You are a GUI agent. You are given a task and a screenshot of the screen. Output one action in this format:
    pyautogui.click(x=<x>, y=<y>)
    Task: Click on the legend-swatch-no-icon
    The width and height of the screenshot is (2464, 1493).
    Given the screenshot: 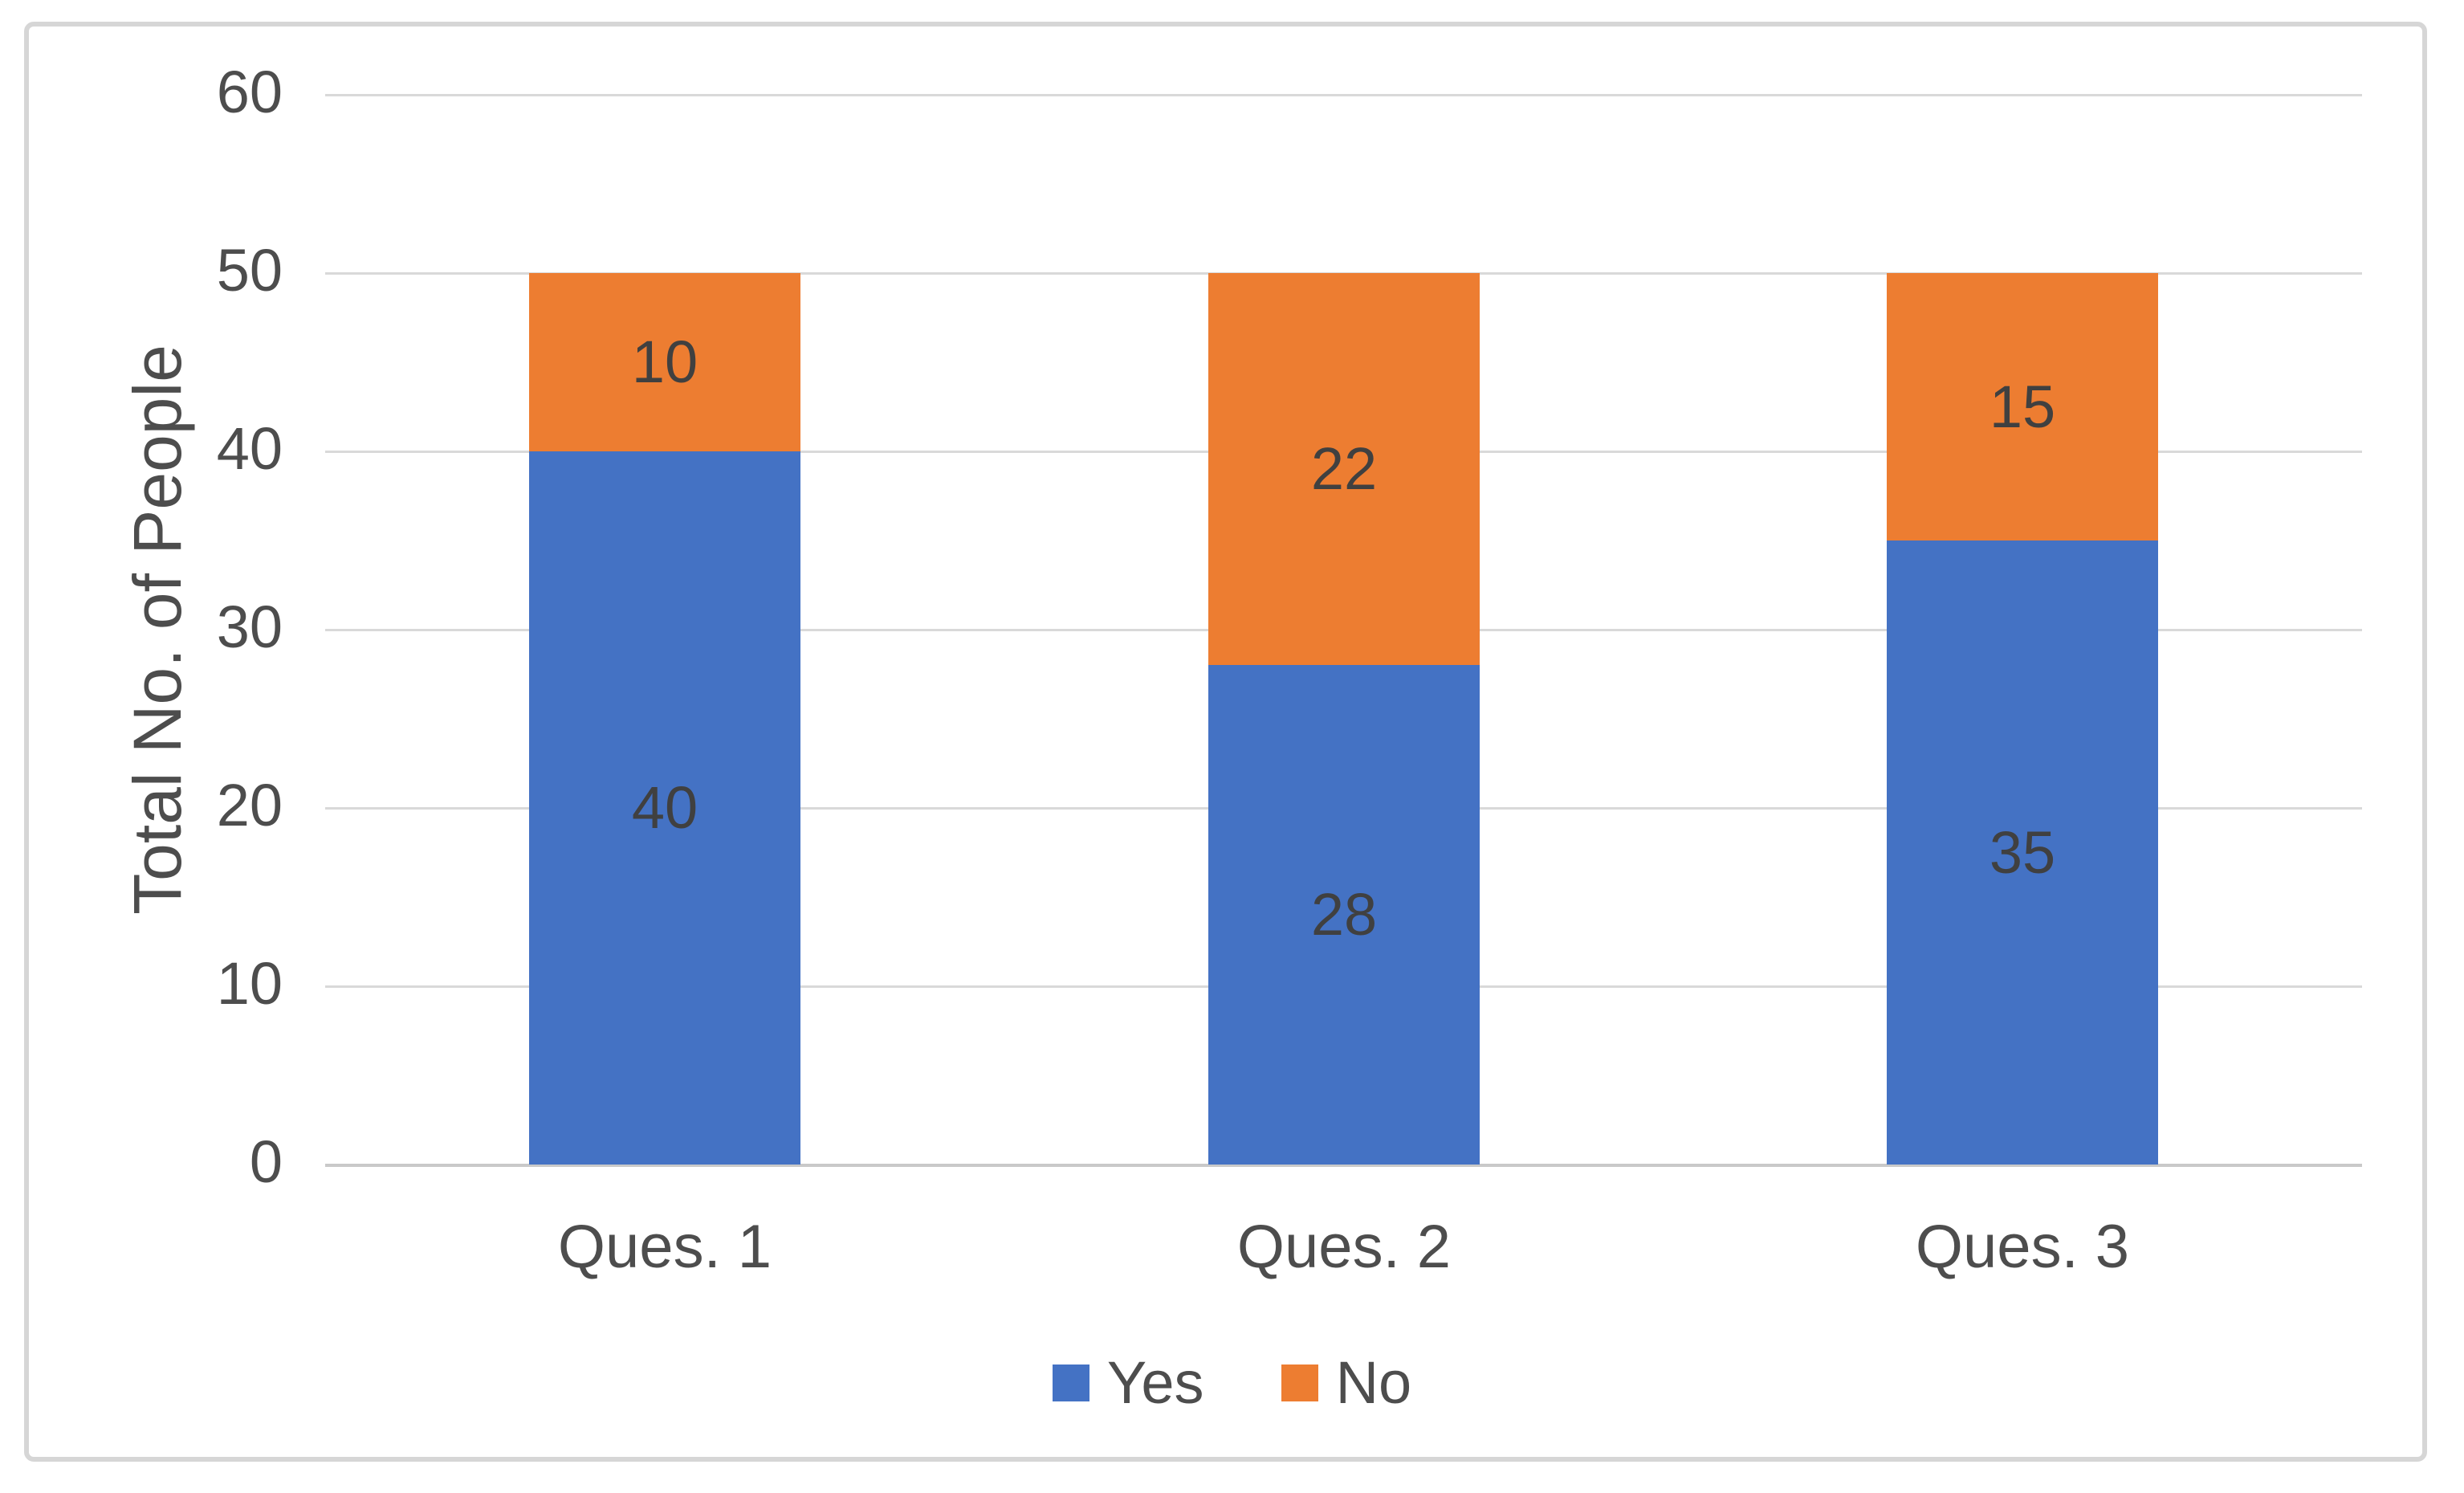 What is the action you would take?
    pyautogui.click(x=1299, y=1383)
    